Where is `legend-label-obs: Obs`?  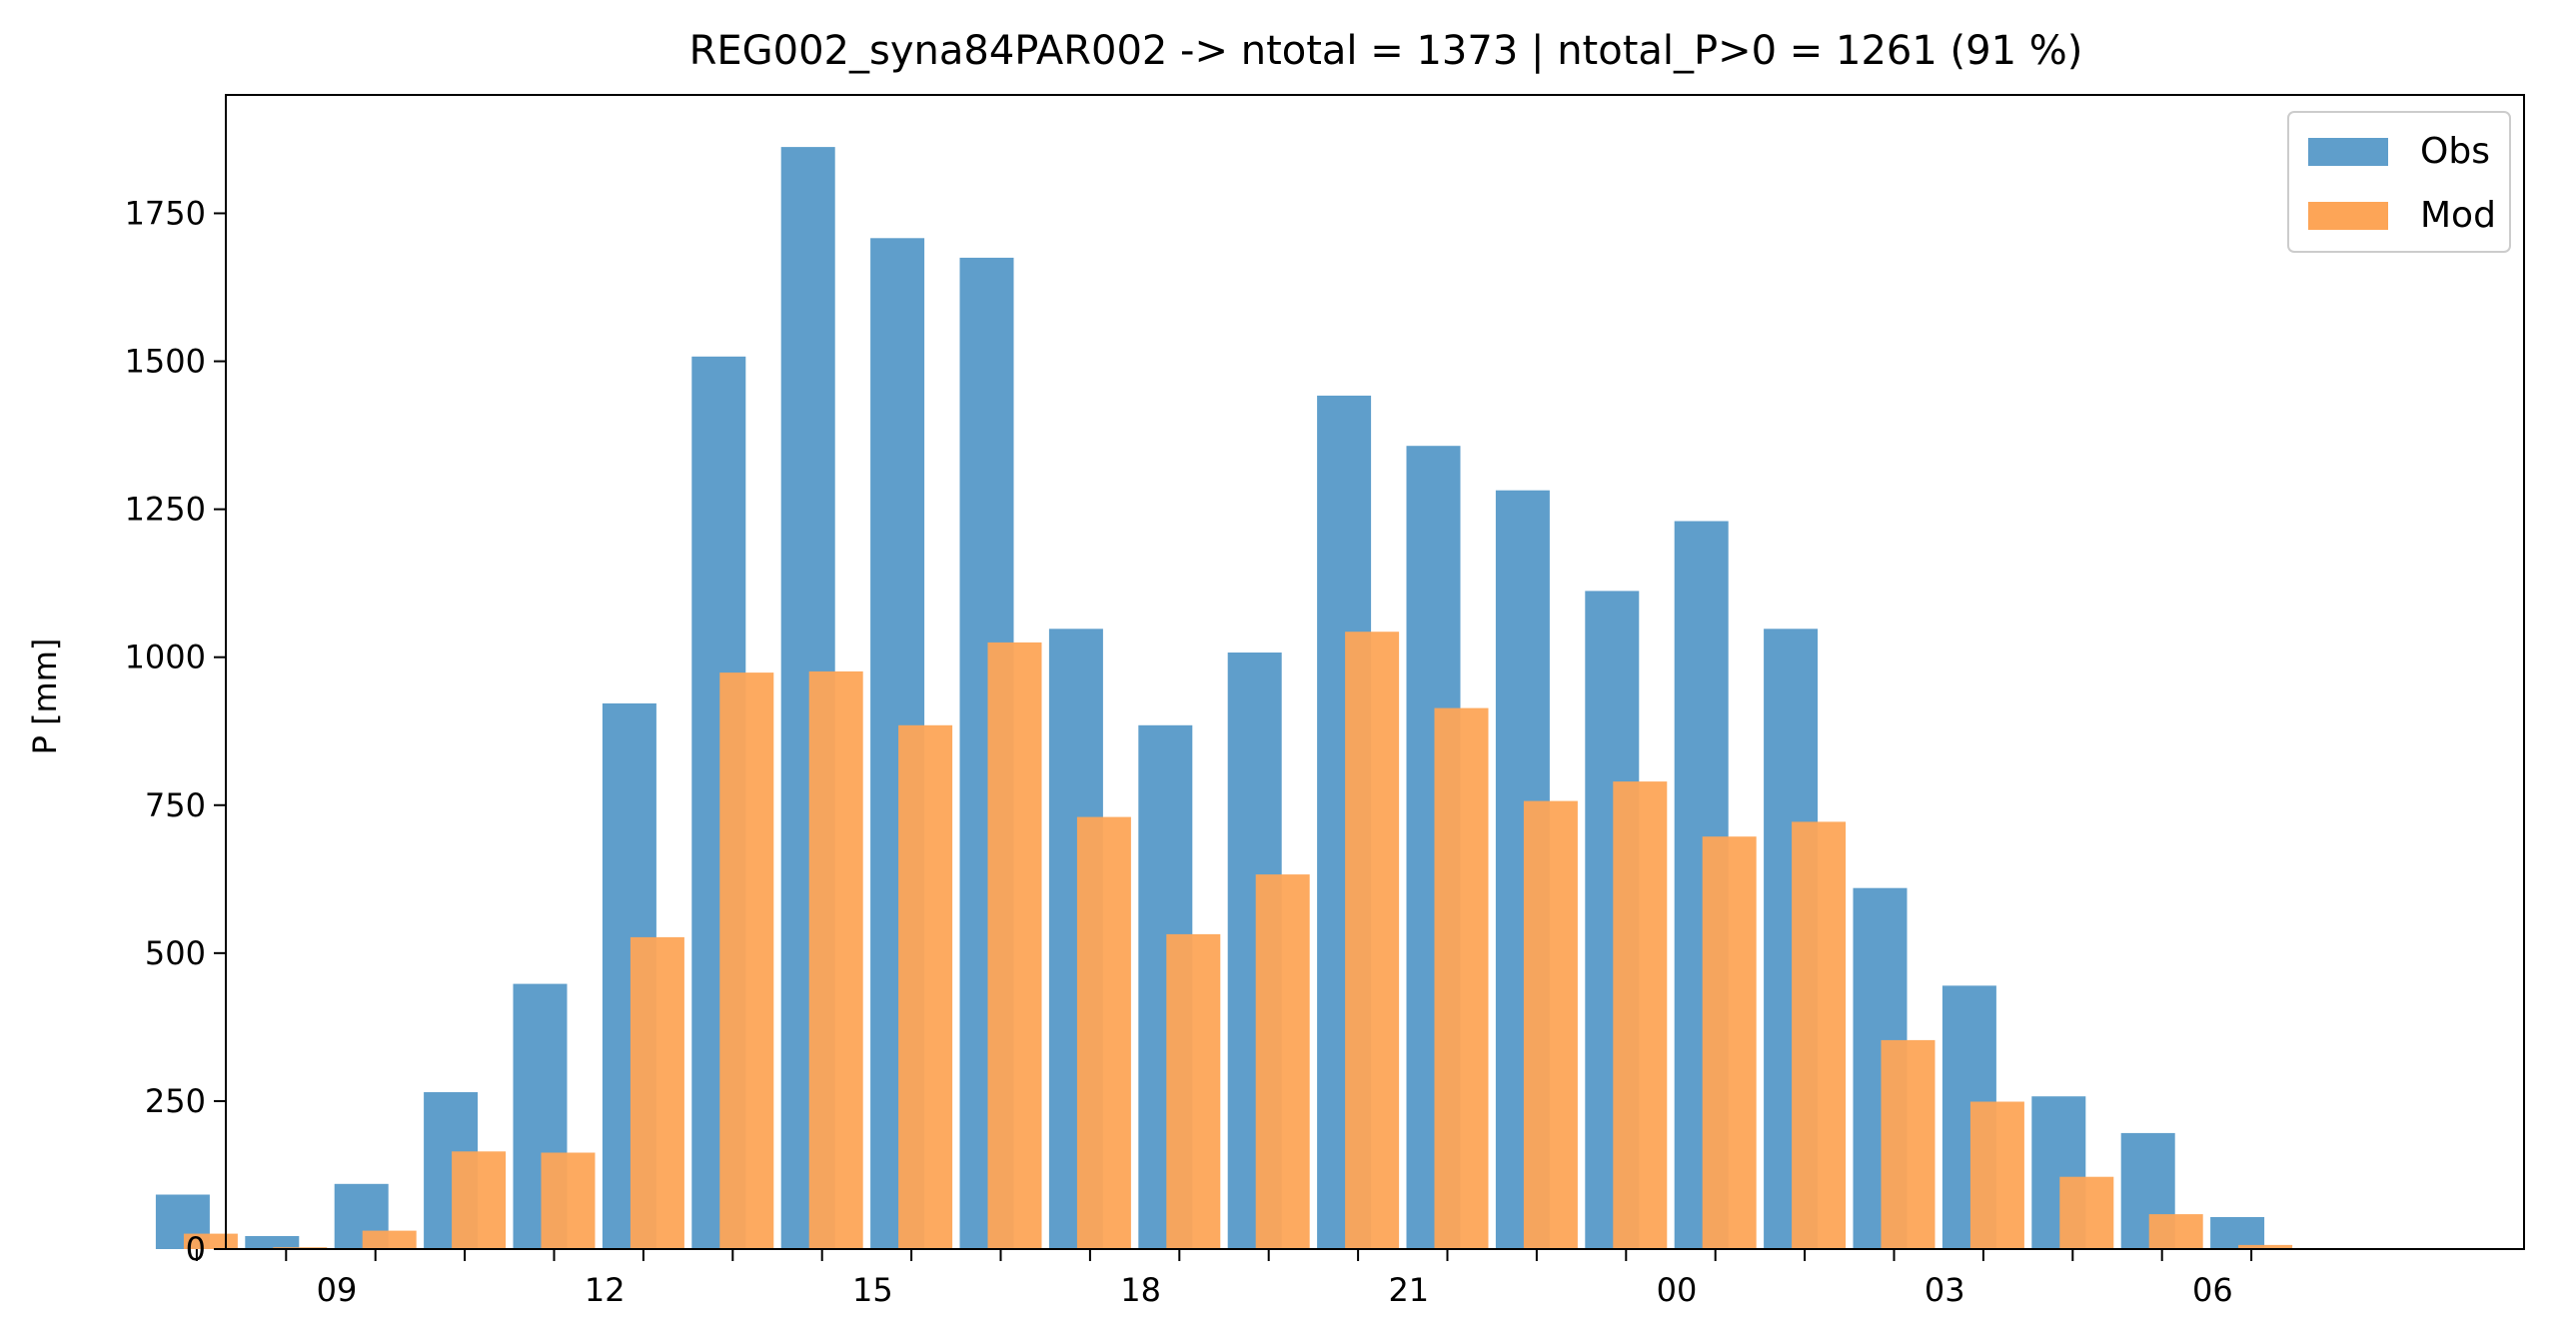
legend-label-obs: Obs is located at coordinates (2455, 151).